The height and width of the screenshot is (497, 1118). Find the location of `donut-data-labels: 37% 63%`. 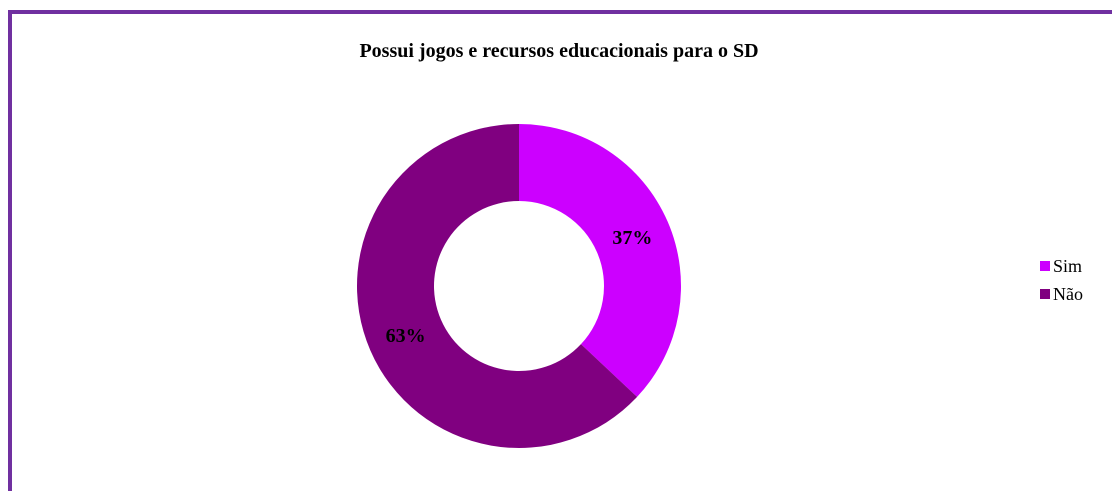

donut-data-labels: 37% 63% is located at coordinates (519, 287).